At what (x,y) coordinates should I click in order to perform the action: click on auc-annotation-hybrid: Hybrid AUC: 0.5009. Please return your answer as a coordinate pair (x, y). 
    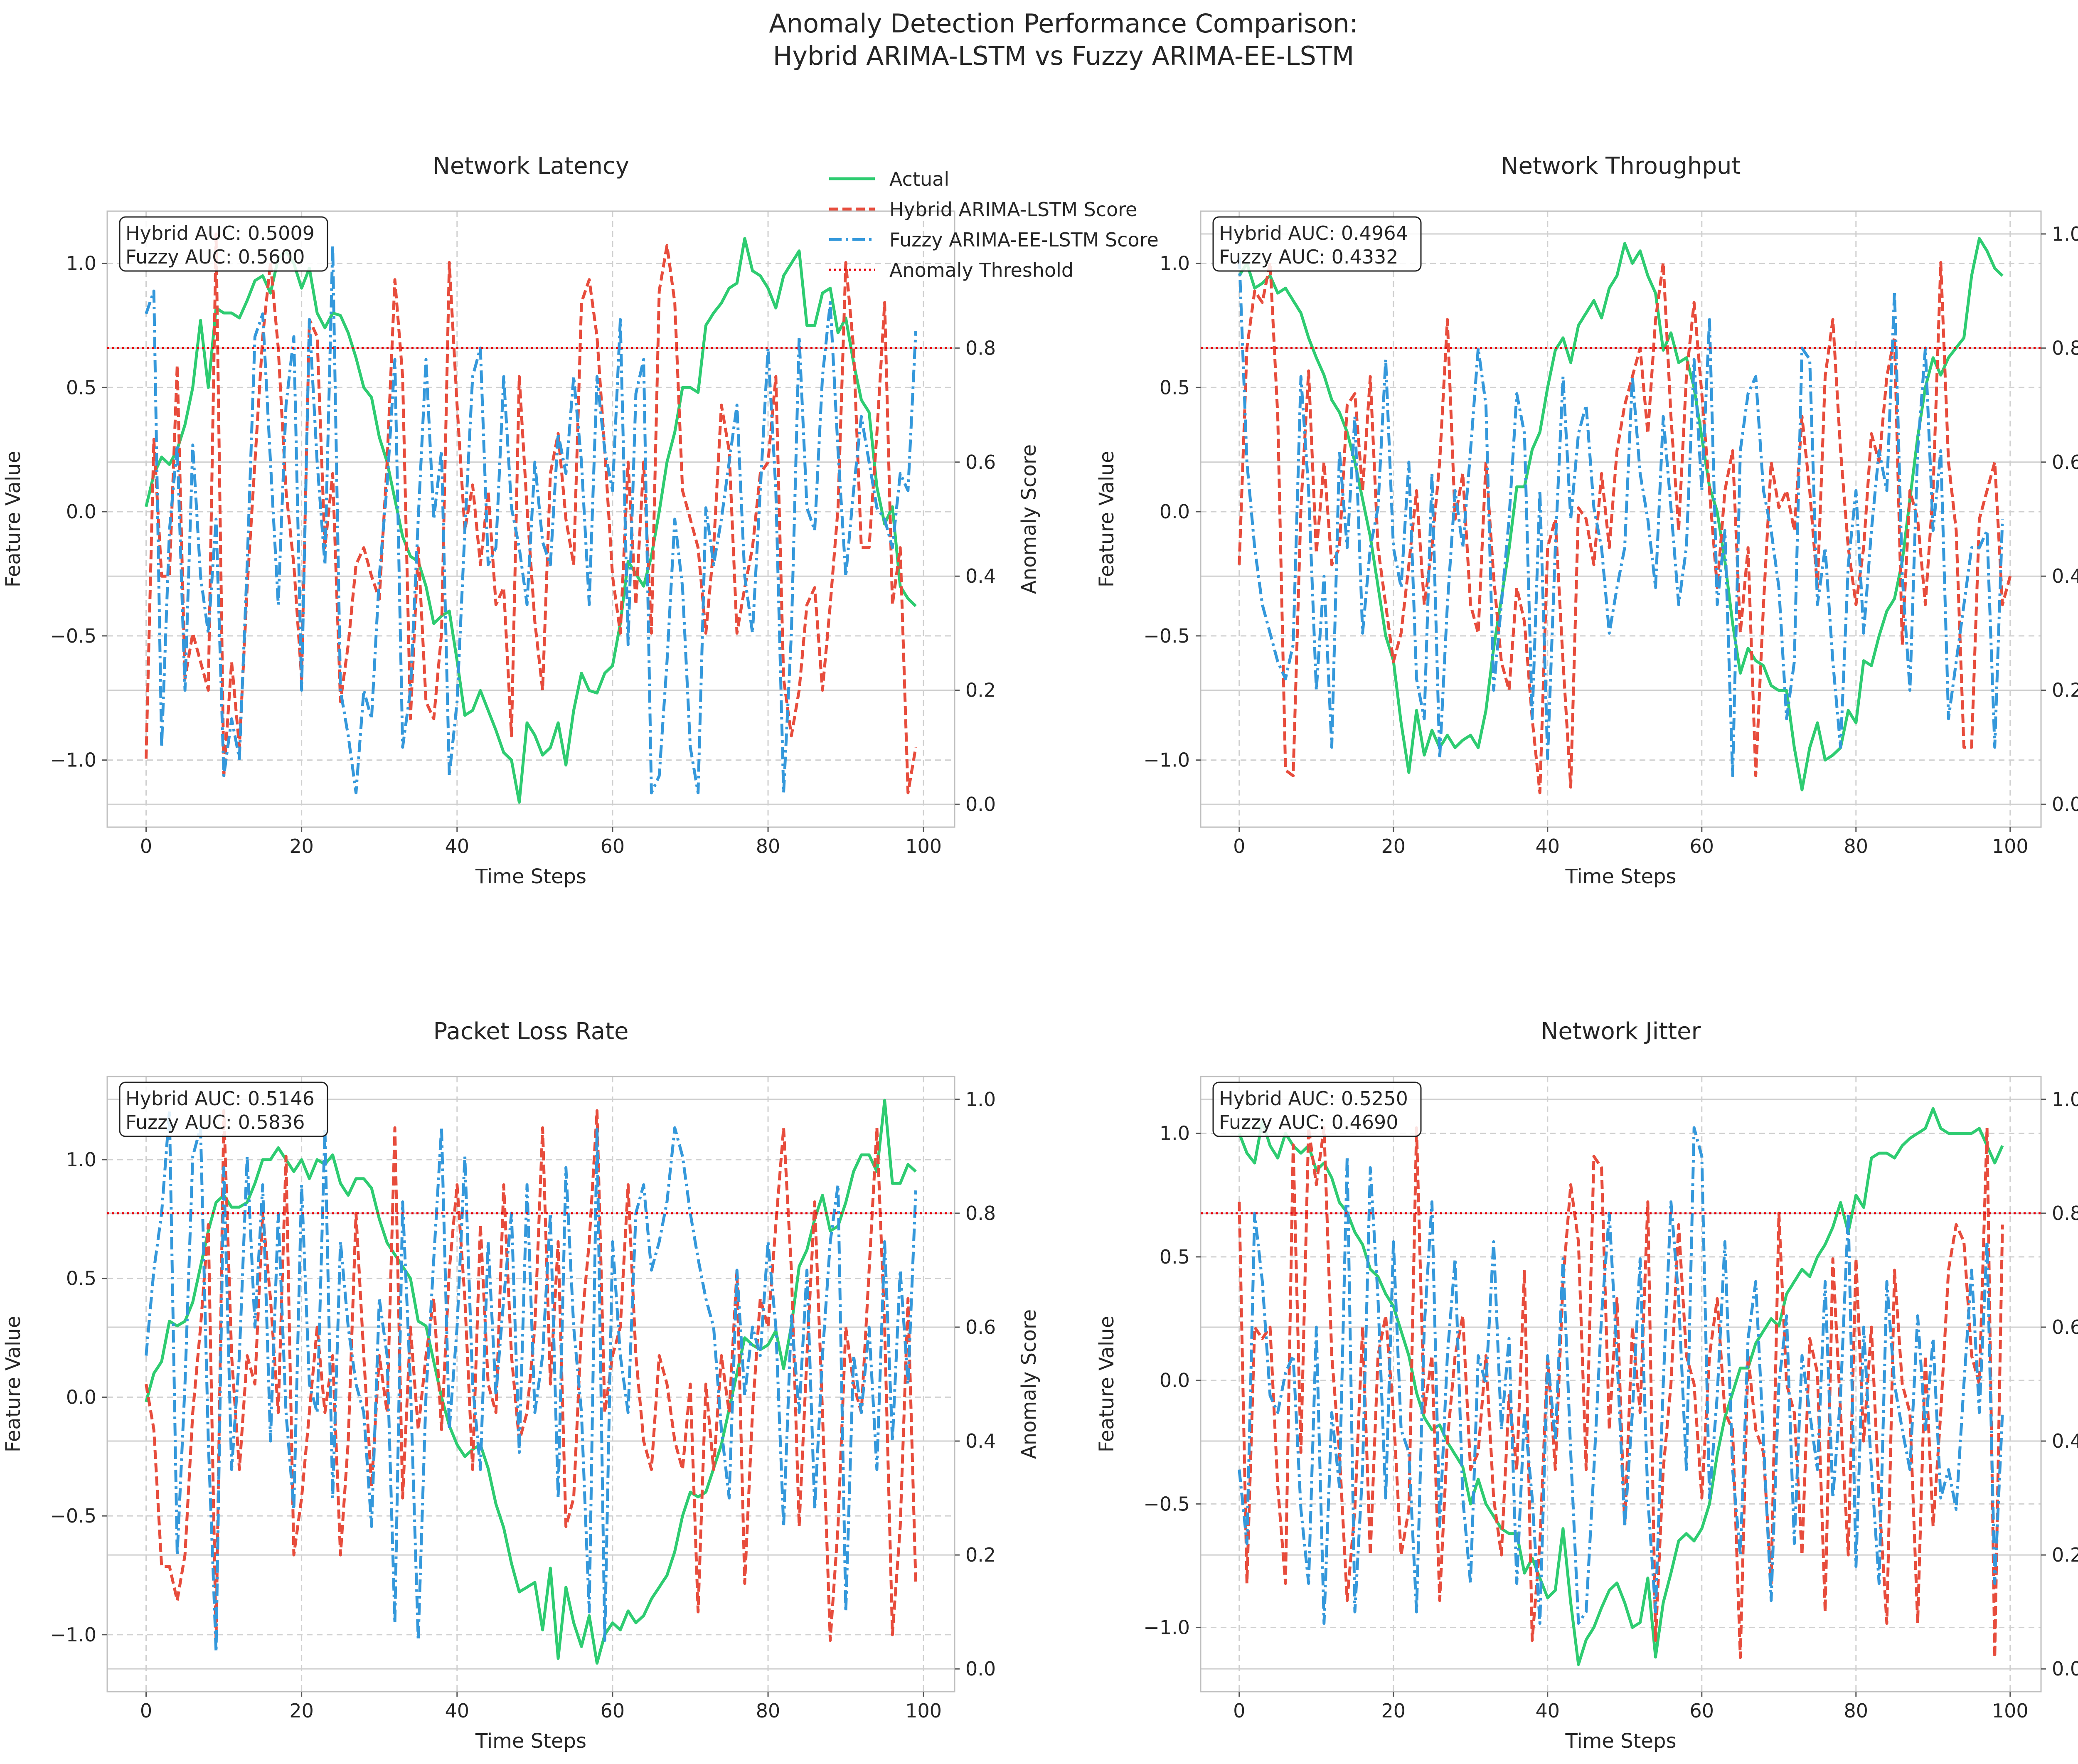
    Looking at the image, I should click on (221, 233).